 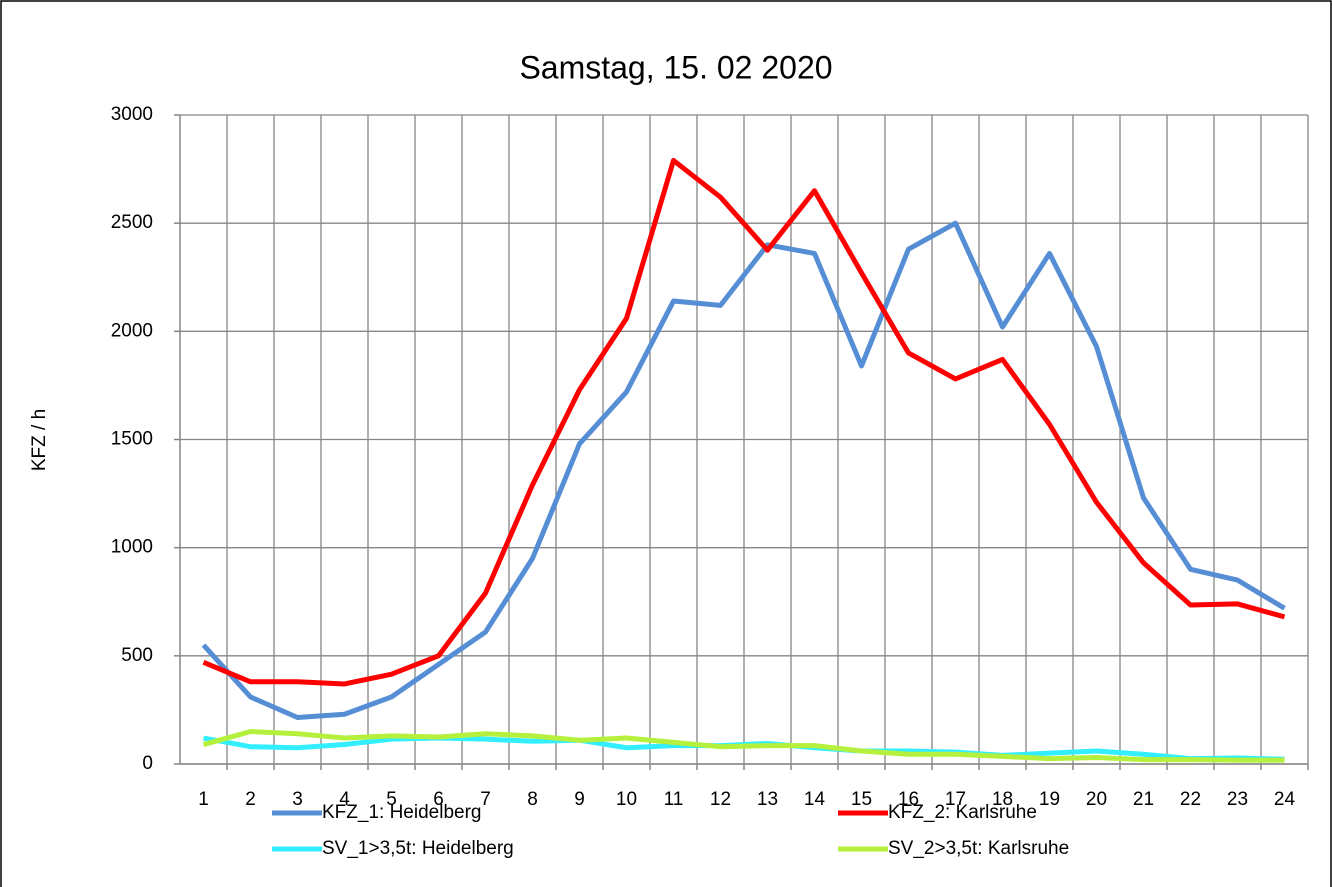 I want to click on x-tick-label: 14, so click(x=815, y=799).